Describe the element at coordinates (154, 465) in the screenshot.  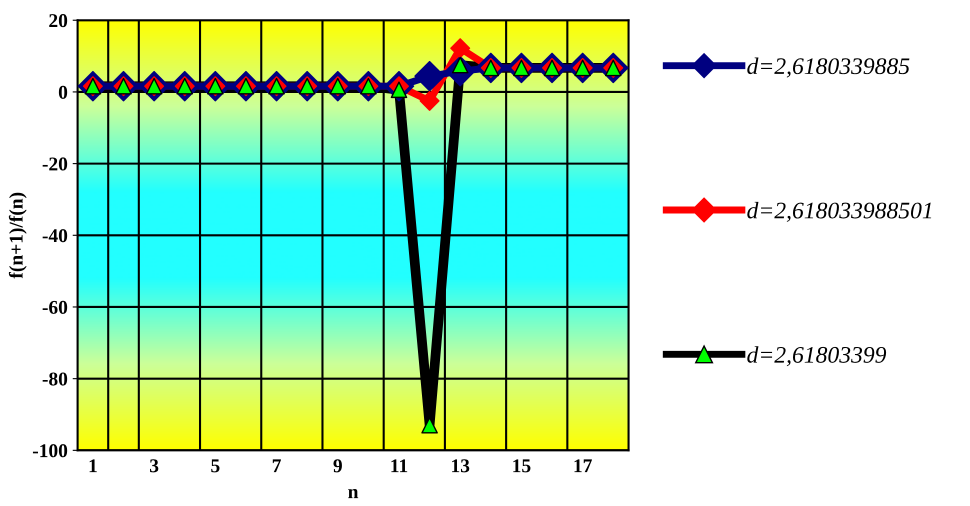
I see `x-tick-label: 3` at that location.